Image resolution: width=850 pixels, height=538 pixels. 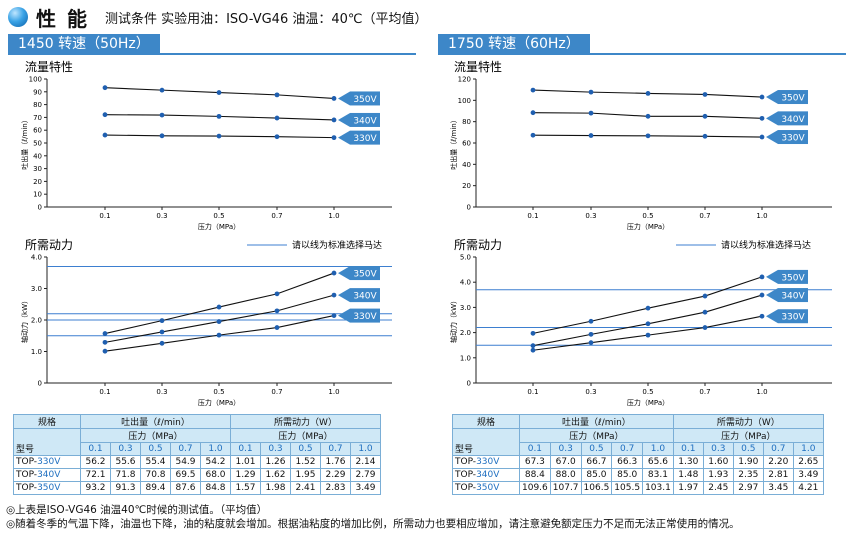 I want to click on table-header-row: 型号 压力（MPa） 压力（MPa）, so click(x=638, y=442).